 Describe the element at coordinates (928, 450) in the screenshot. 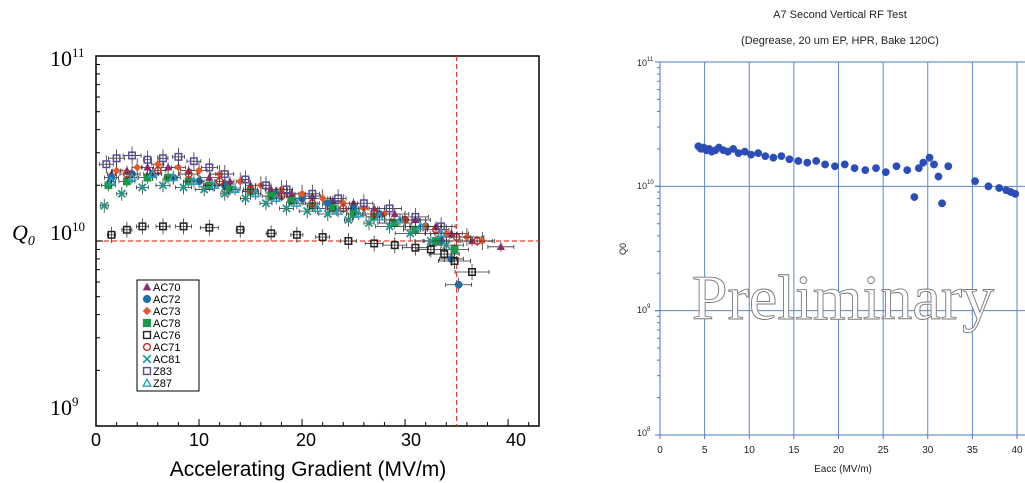

I see `right-x-tick-30: 30` at that location.